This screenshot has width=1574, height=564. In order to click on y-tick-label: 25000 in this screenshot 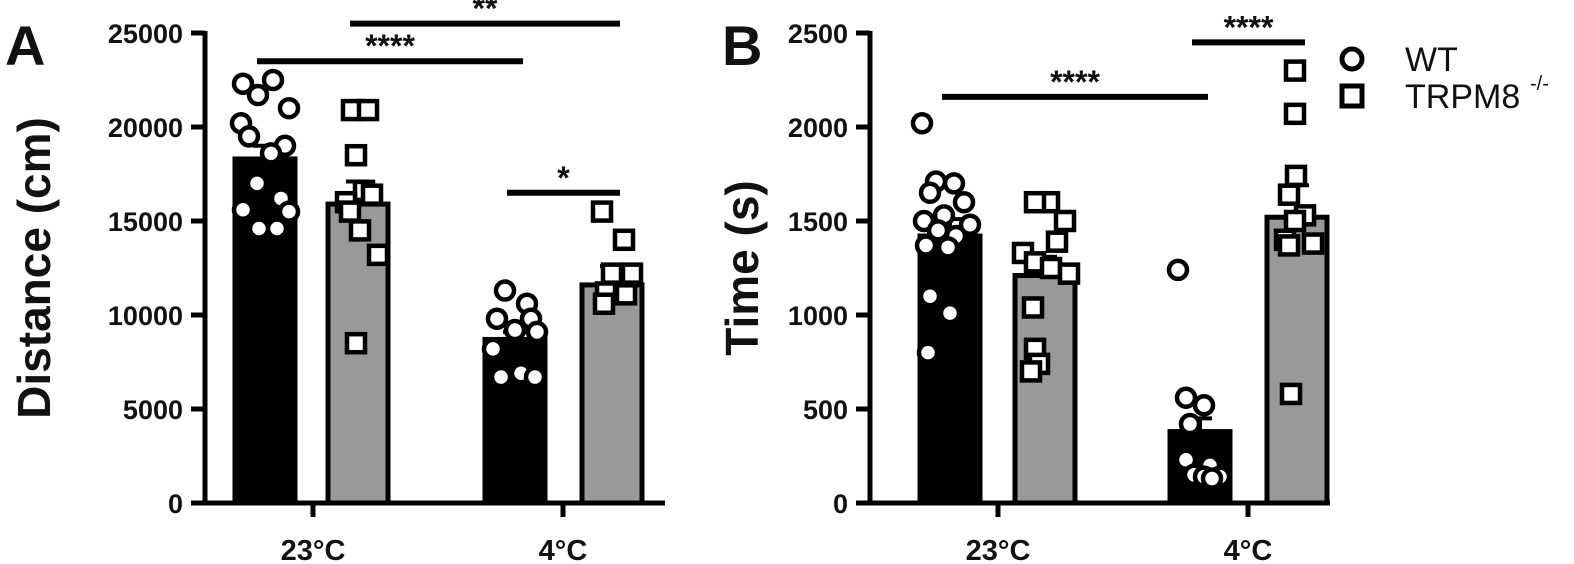, I will do `click(145, 34)`.